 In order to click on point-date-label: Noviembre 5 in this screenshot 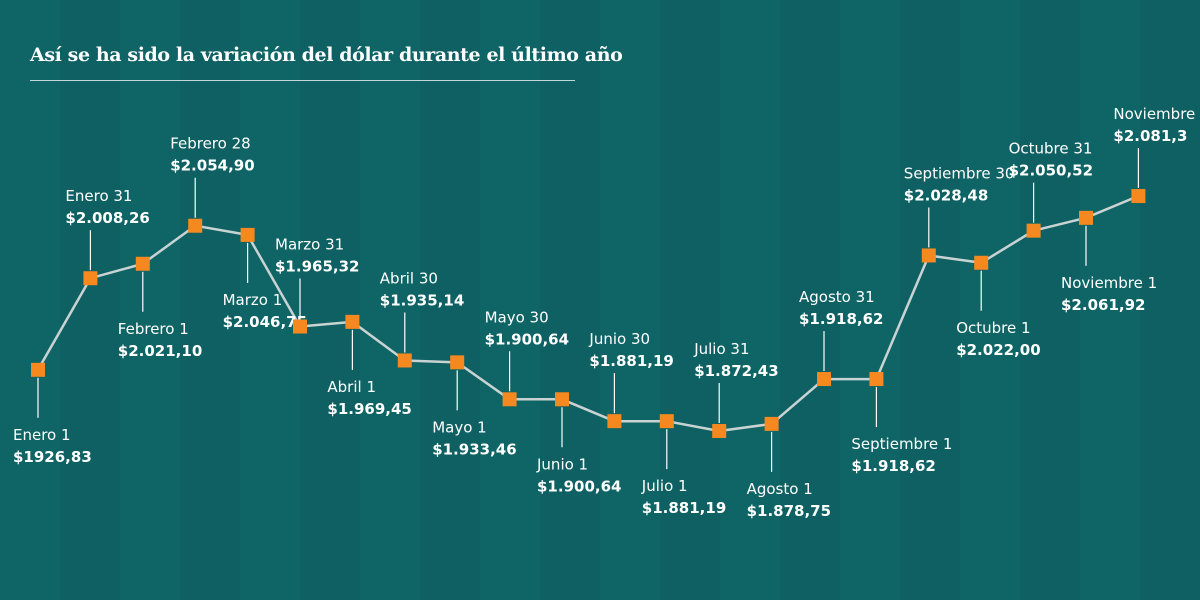, I will do `click(1156, 114)`.